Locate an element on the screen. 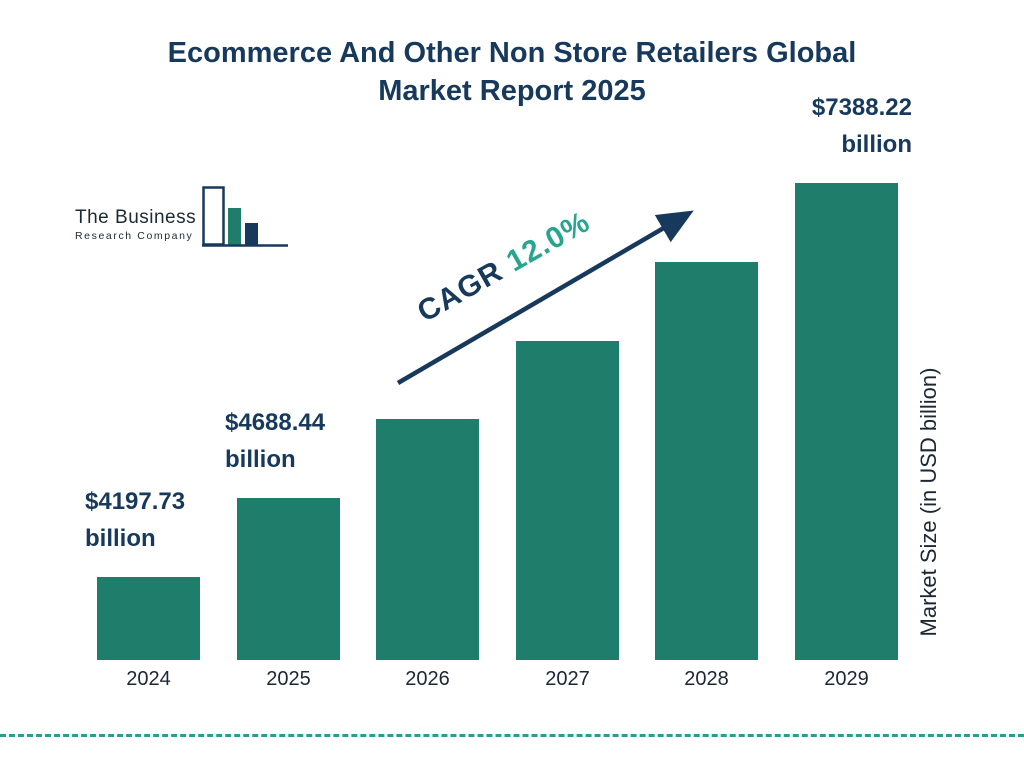  bar-2026 is located at coordinates (427, 539).